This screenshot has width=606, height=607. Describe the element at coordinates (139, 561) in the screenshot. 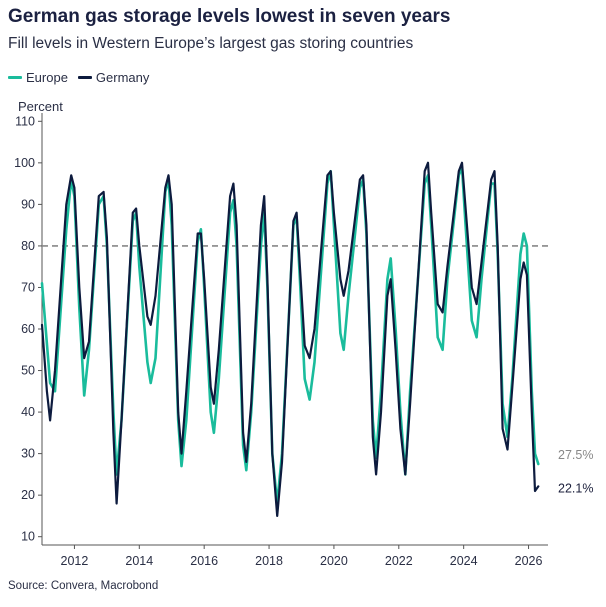

I see `x-tick-label: 2014` at that location.